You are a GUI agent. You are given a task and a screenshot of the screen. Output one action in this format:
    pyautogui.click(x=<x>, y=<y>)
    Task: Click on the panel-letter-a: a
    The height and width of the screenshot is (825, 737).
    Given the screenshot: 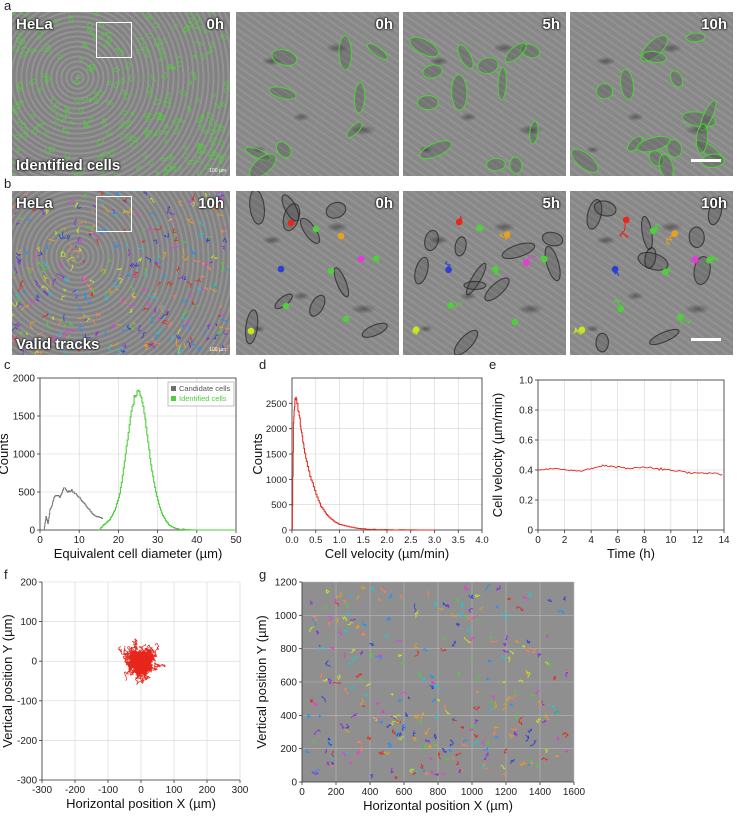 What is the action you would take?
    pyautogui.click(x=8, y=6)
    